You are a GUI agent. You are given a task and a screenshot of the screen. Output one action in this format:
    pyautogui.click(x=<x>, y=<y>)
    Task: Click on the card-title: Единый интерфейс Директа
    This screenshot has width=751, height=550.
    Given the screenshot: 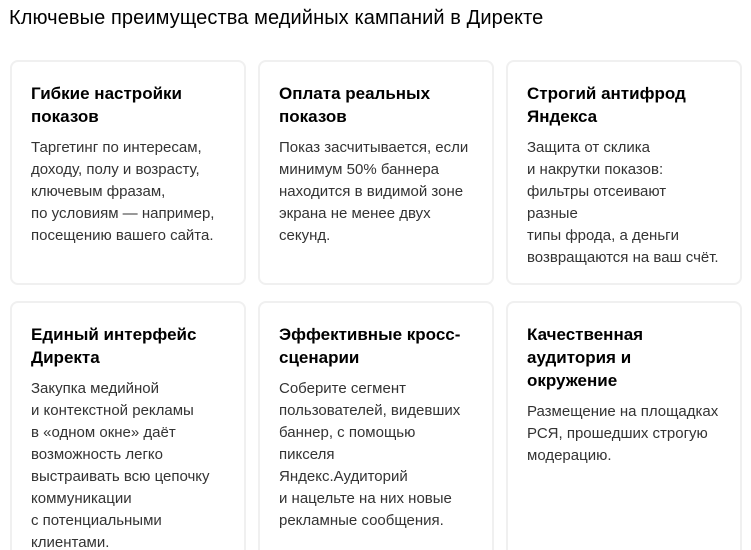 What is the action you would take?
    pyautogui.click(x=114, y=346)
    